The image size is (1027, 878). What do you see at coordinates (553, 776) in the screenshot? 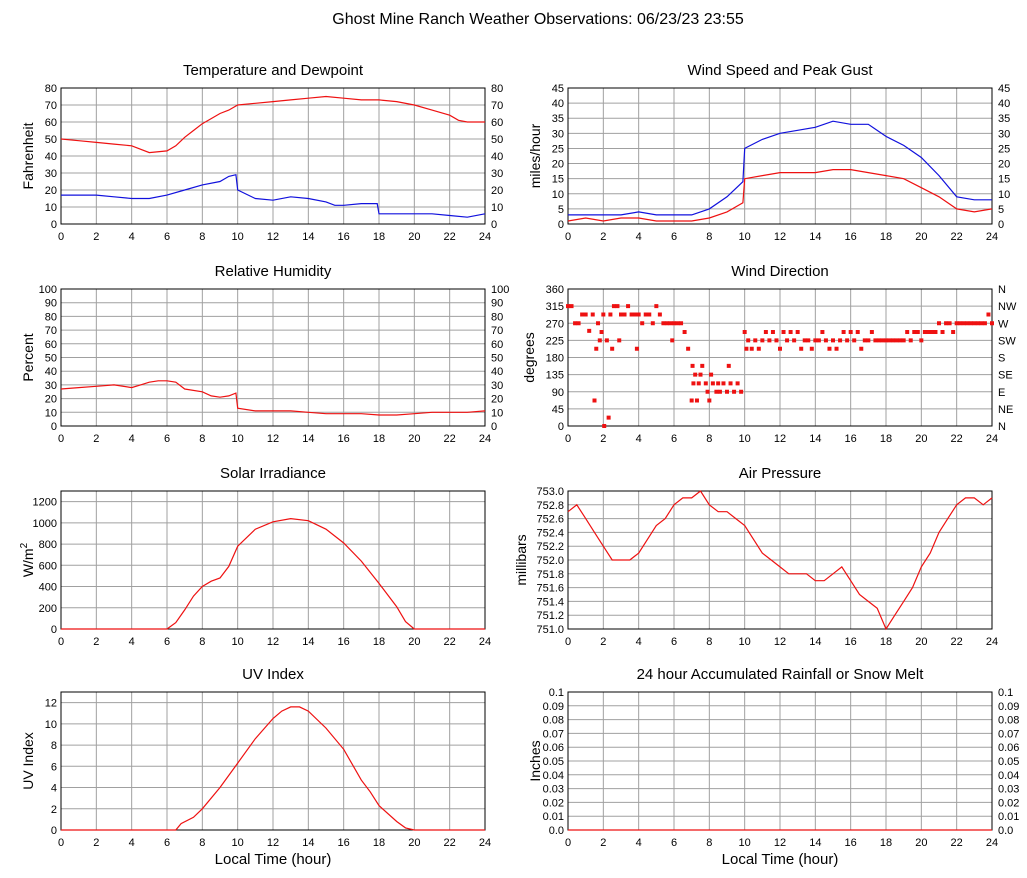
I see `y-tick-label: 0.04` at bounding box center [553, 776].